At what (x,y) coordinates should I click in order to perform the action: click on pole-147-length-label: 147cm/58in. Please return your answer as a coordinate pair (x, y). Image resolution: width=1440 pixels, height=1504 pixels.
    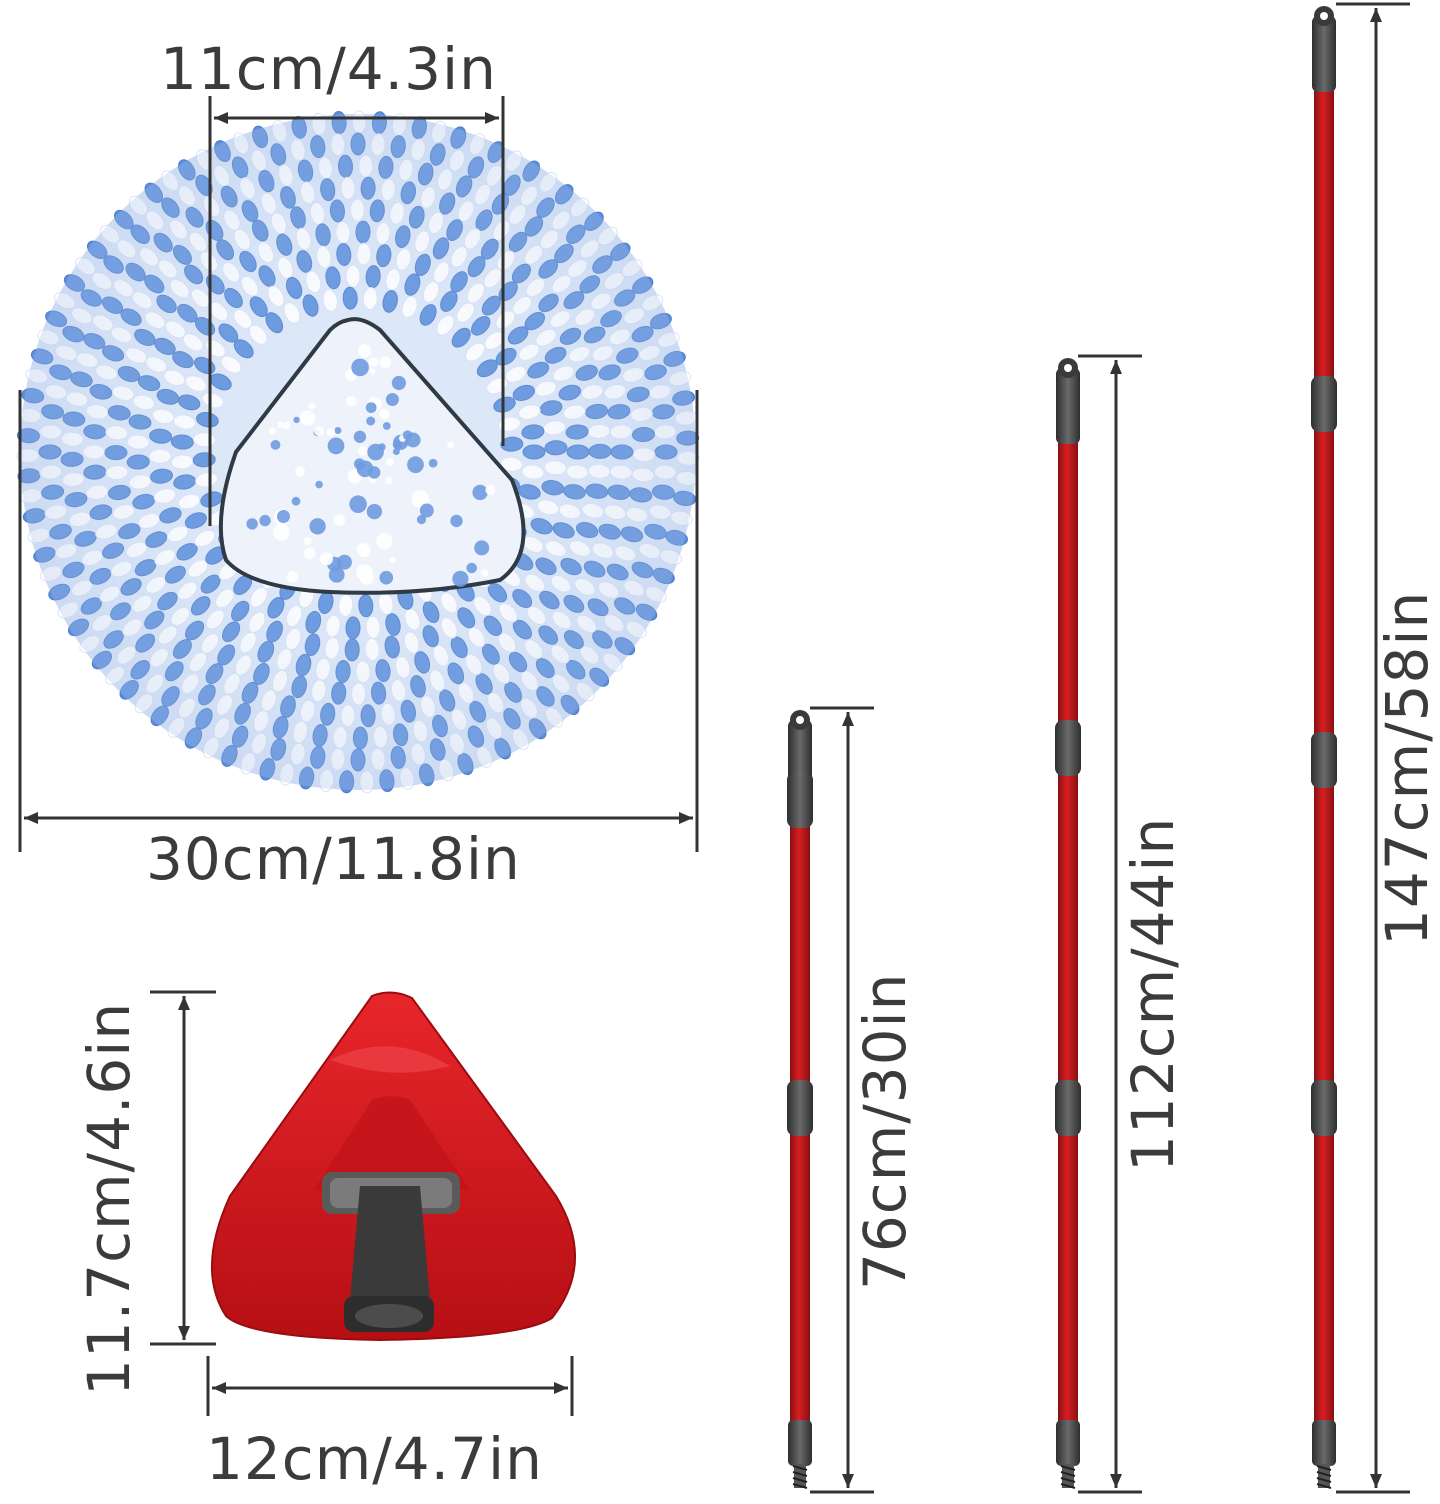
    Looking at the image, I should click on (1406, 768).